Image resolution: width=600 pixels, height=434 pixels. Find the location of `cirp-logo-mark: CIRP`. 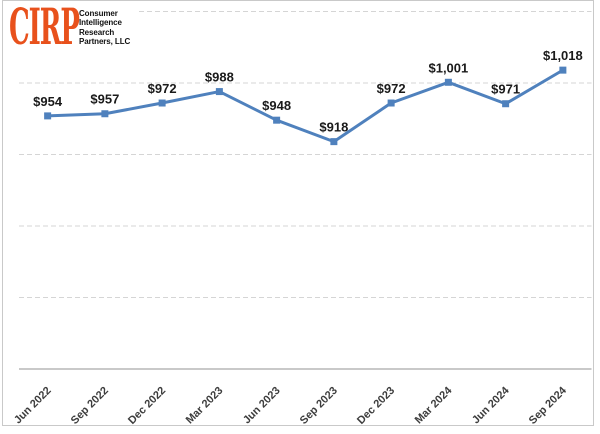

cirp-logo-mark: CIRP is located at coordinates (44, 28).